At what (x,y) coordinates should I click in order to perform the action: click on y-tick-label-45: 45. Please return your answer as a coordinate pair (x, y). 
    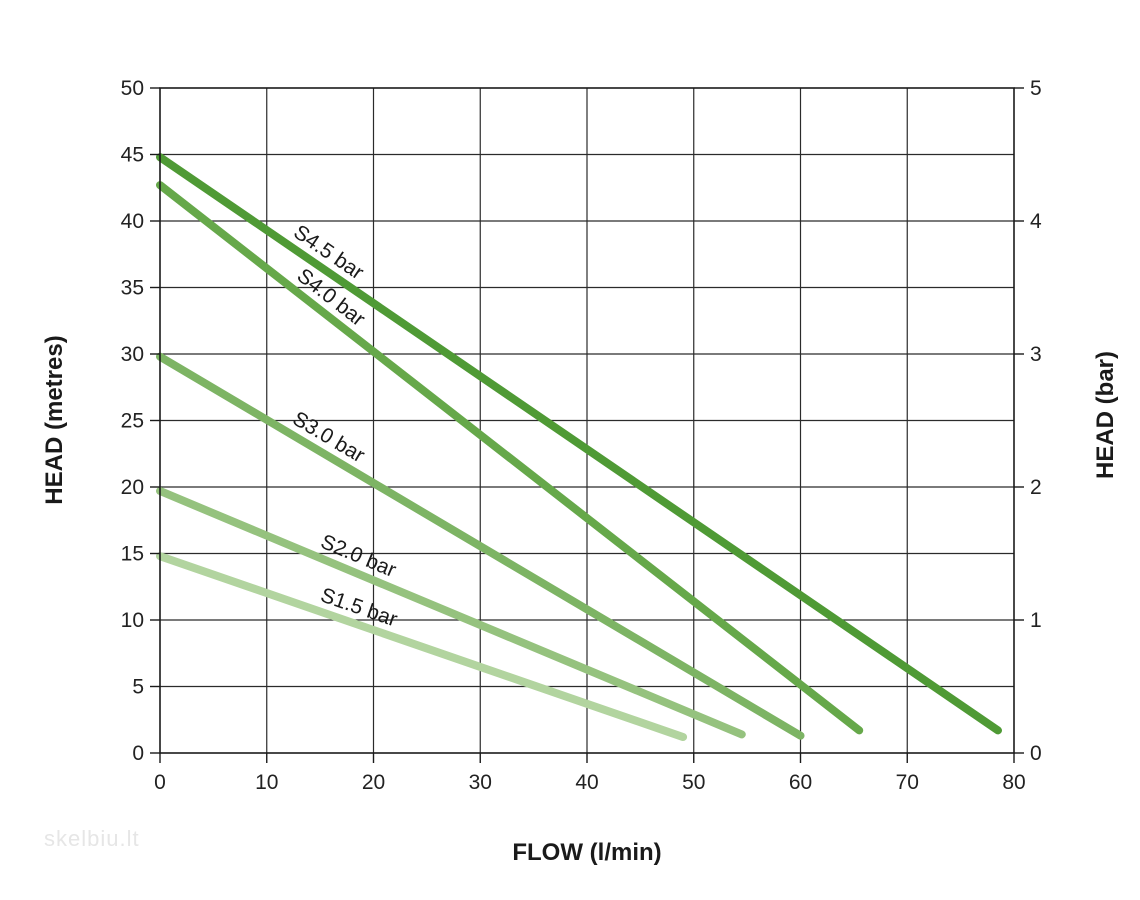
    Looking at the image, I should click on (132, 155).